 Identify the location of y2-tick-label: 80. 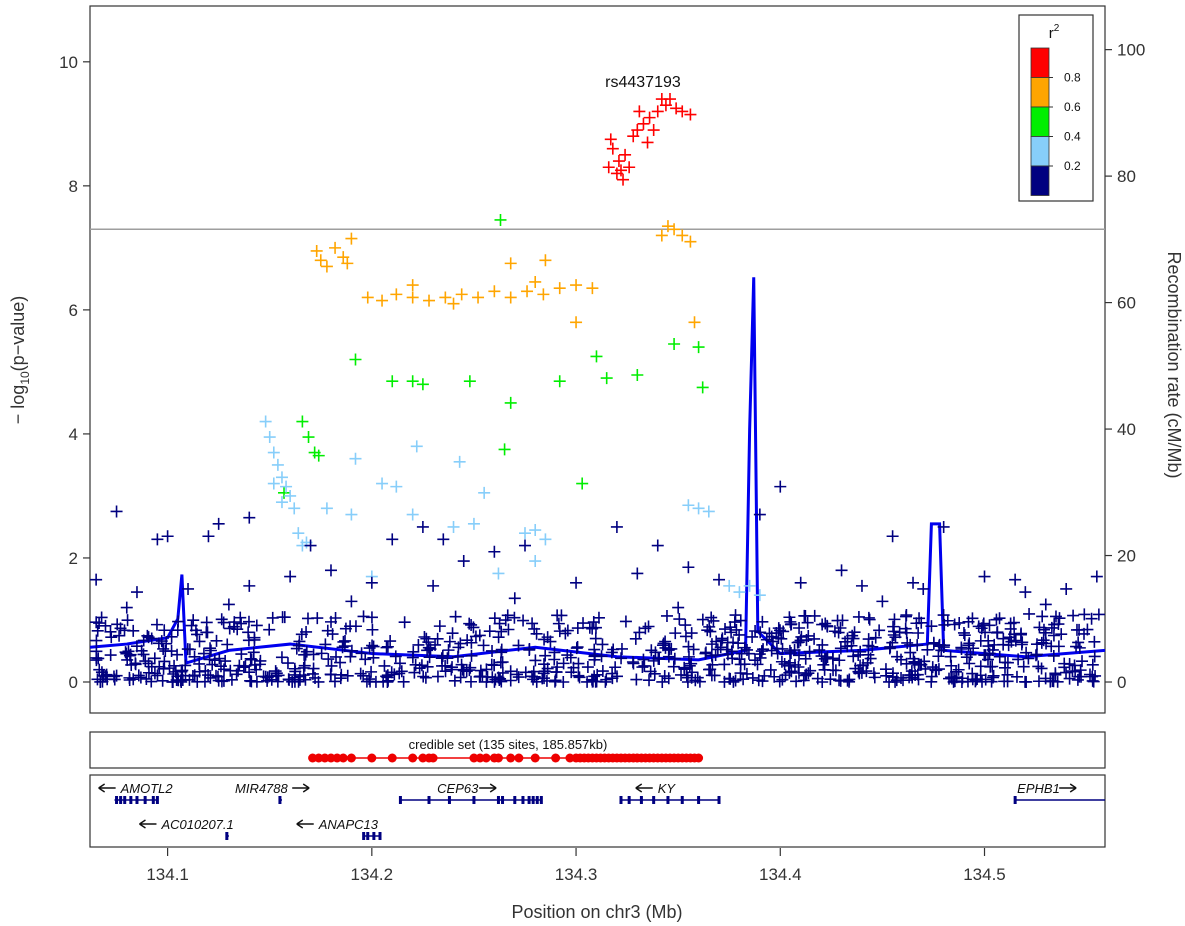
(1126, 176).